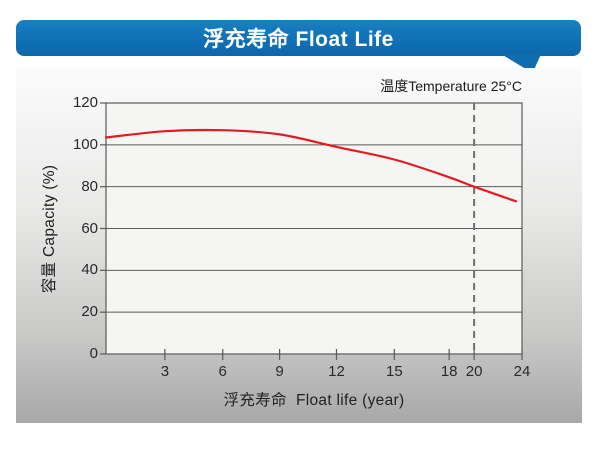 The image size is (600, 451). Describe the element at coordinates (474, 371) in the screenshot. I see `x-tick-label-20: 20` at that location.